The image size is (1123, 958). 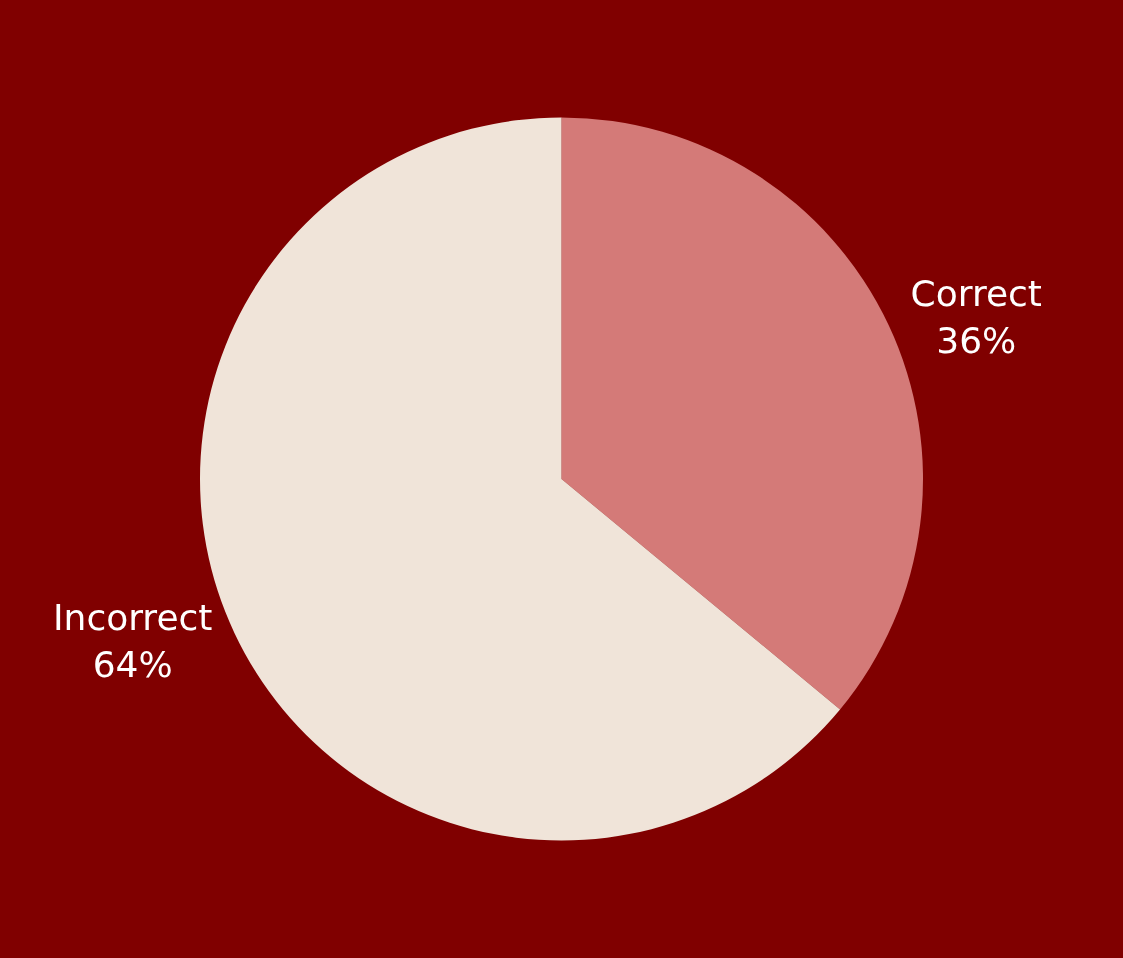 I want to click on data-label: 36%, so click(x=976, y=341).